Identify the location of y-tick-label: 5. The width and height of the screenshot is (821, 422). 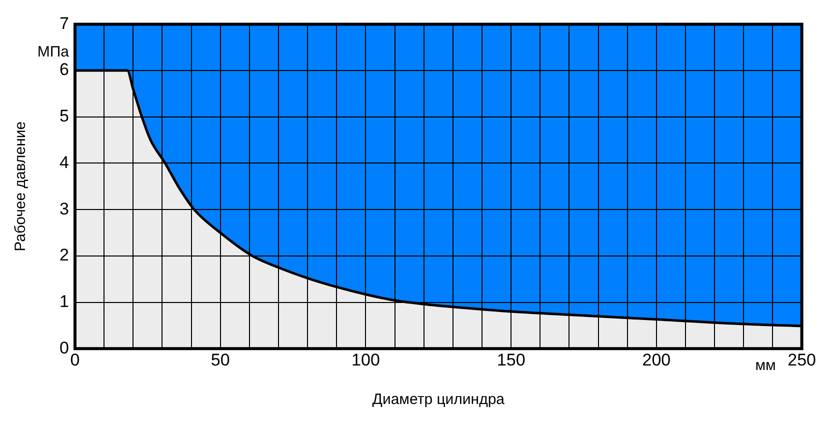
(64, 116).